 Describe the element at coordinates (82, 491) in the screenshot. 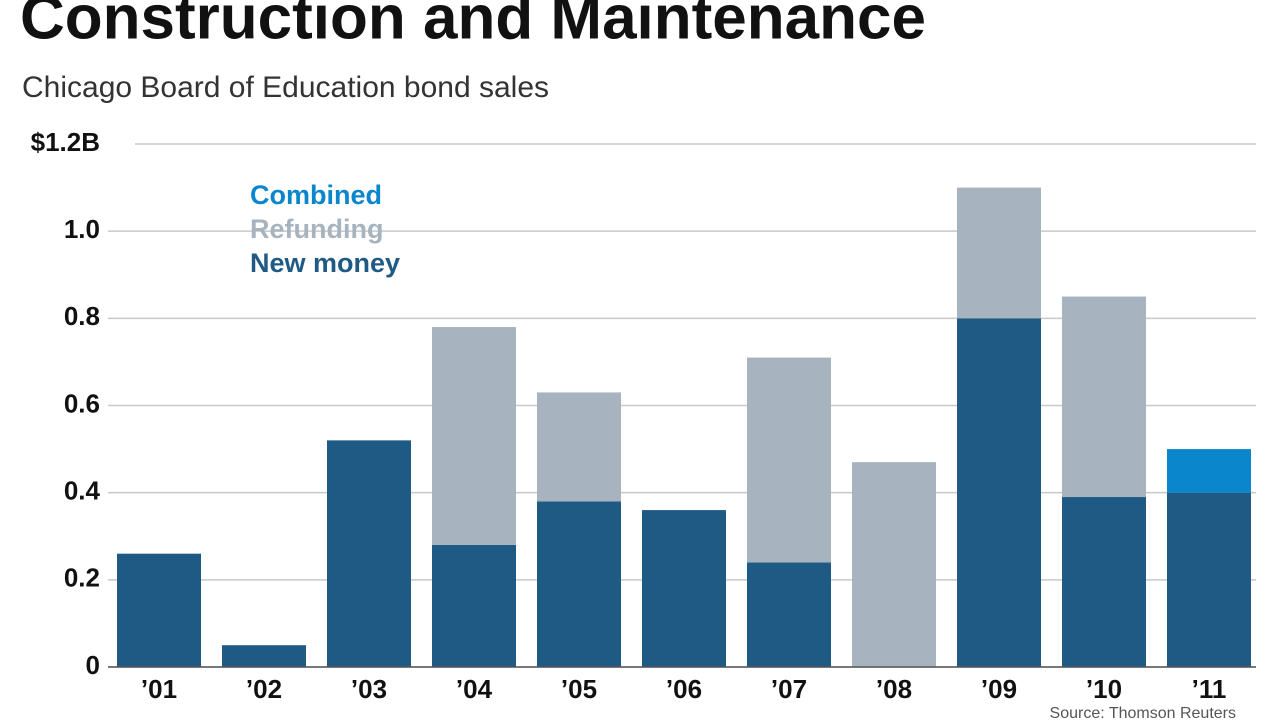

I see `y-tick-label: 0.4` at that location.